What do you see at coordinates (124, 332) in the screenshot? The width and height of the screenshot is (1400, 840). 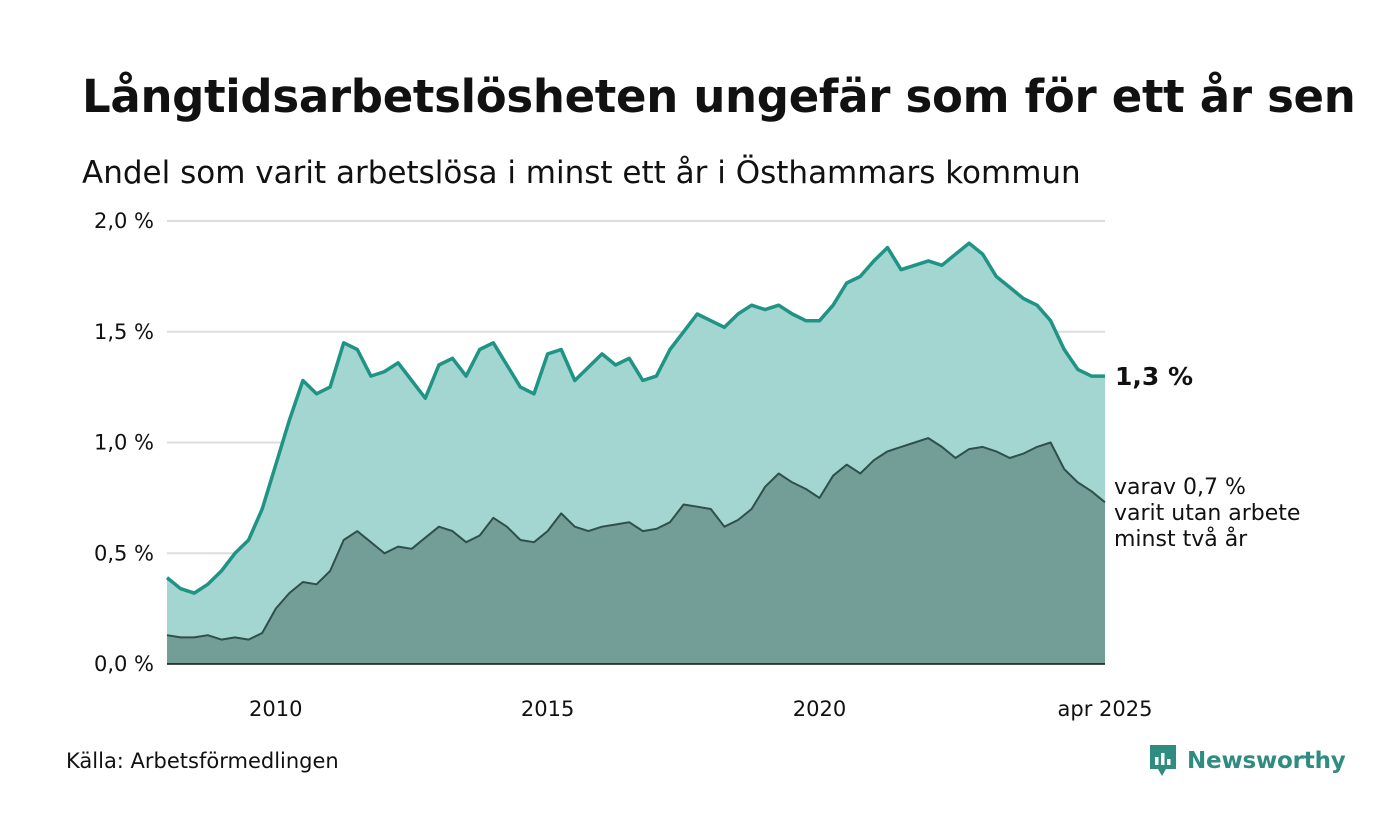 I see `y-tick-label: 1,5 %` at bounding box center [124, 332].